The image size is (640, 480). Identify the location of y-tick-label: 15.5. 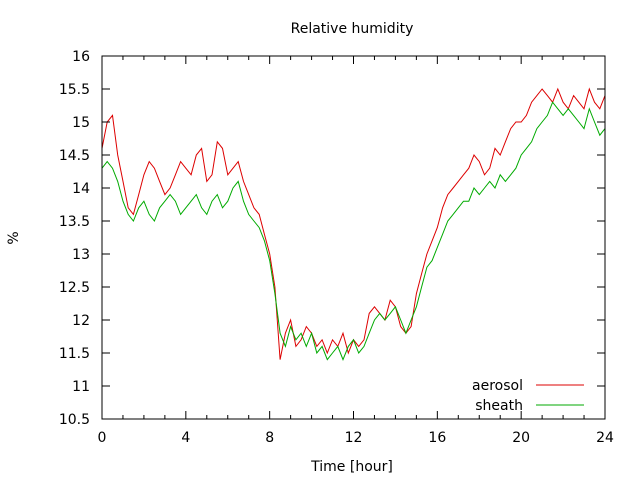
(74, 90).